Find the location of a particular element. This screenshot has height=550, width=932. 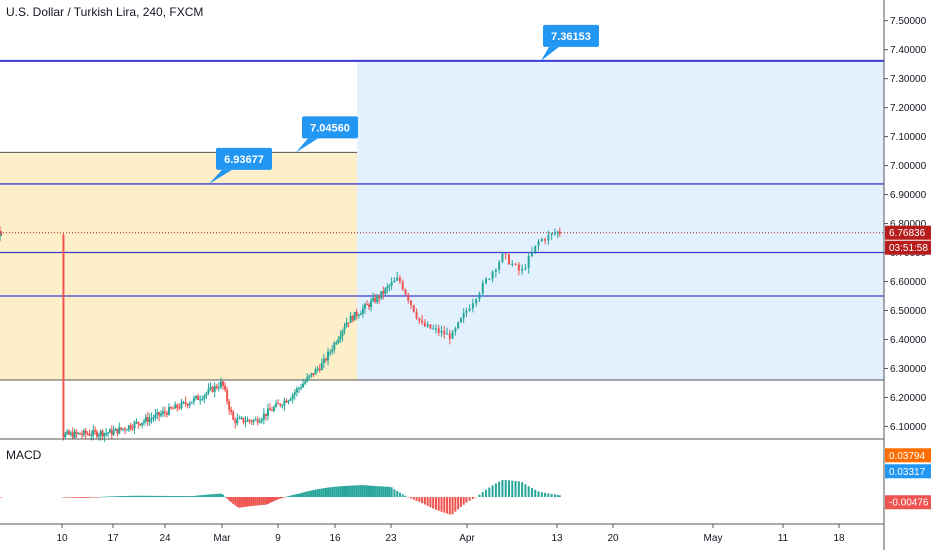

x-tick-label: Mar is located at coordinates (222, 538).